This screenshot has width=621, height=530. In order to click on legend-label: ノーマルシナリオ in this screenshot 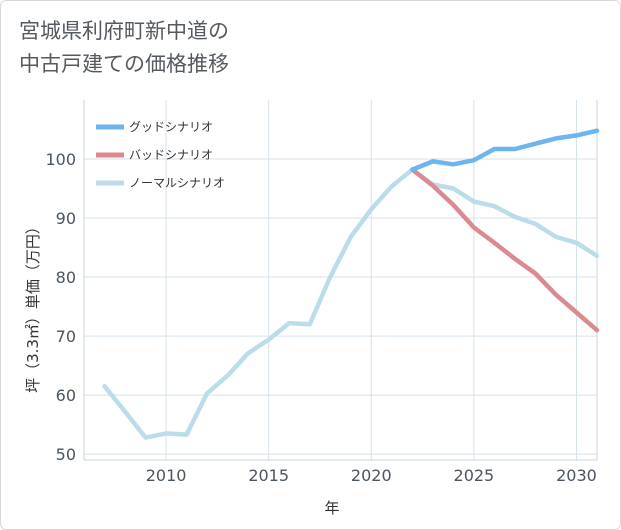, I will do `click(177, 183)`.